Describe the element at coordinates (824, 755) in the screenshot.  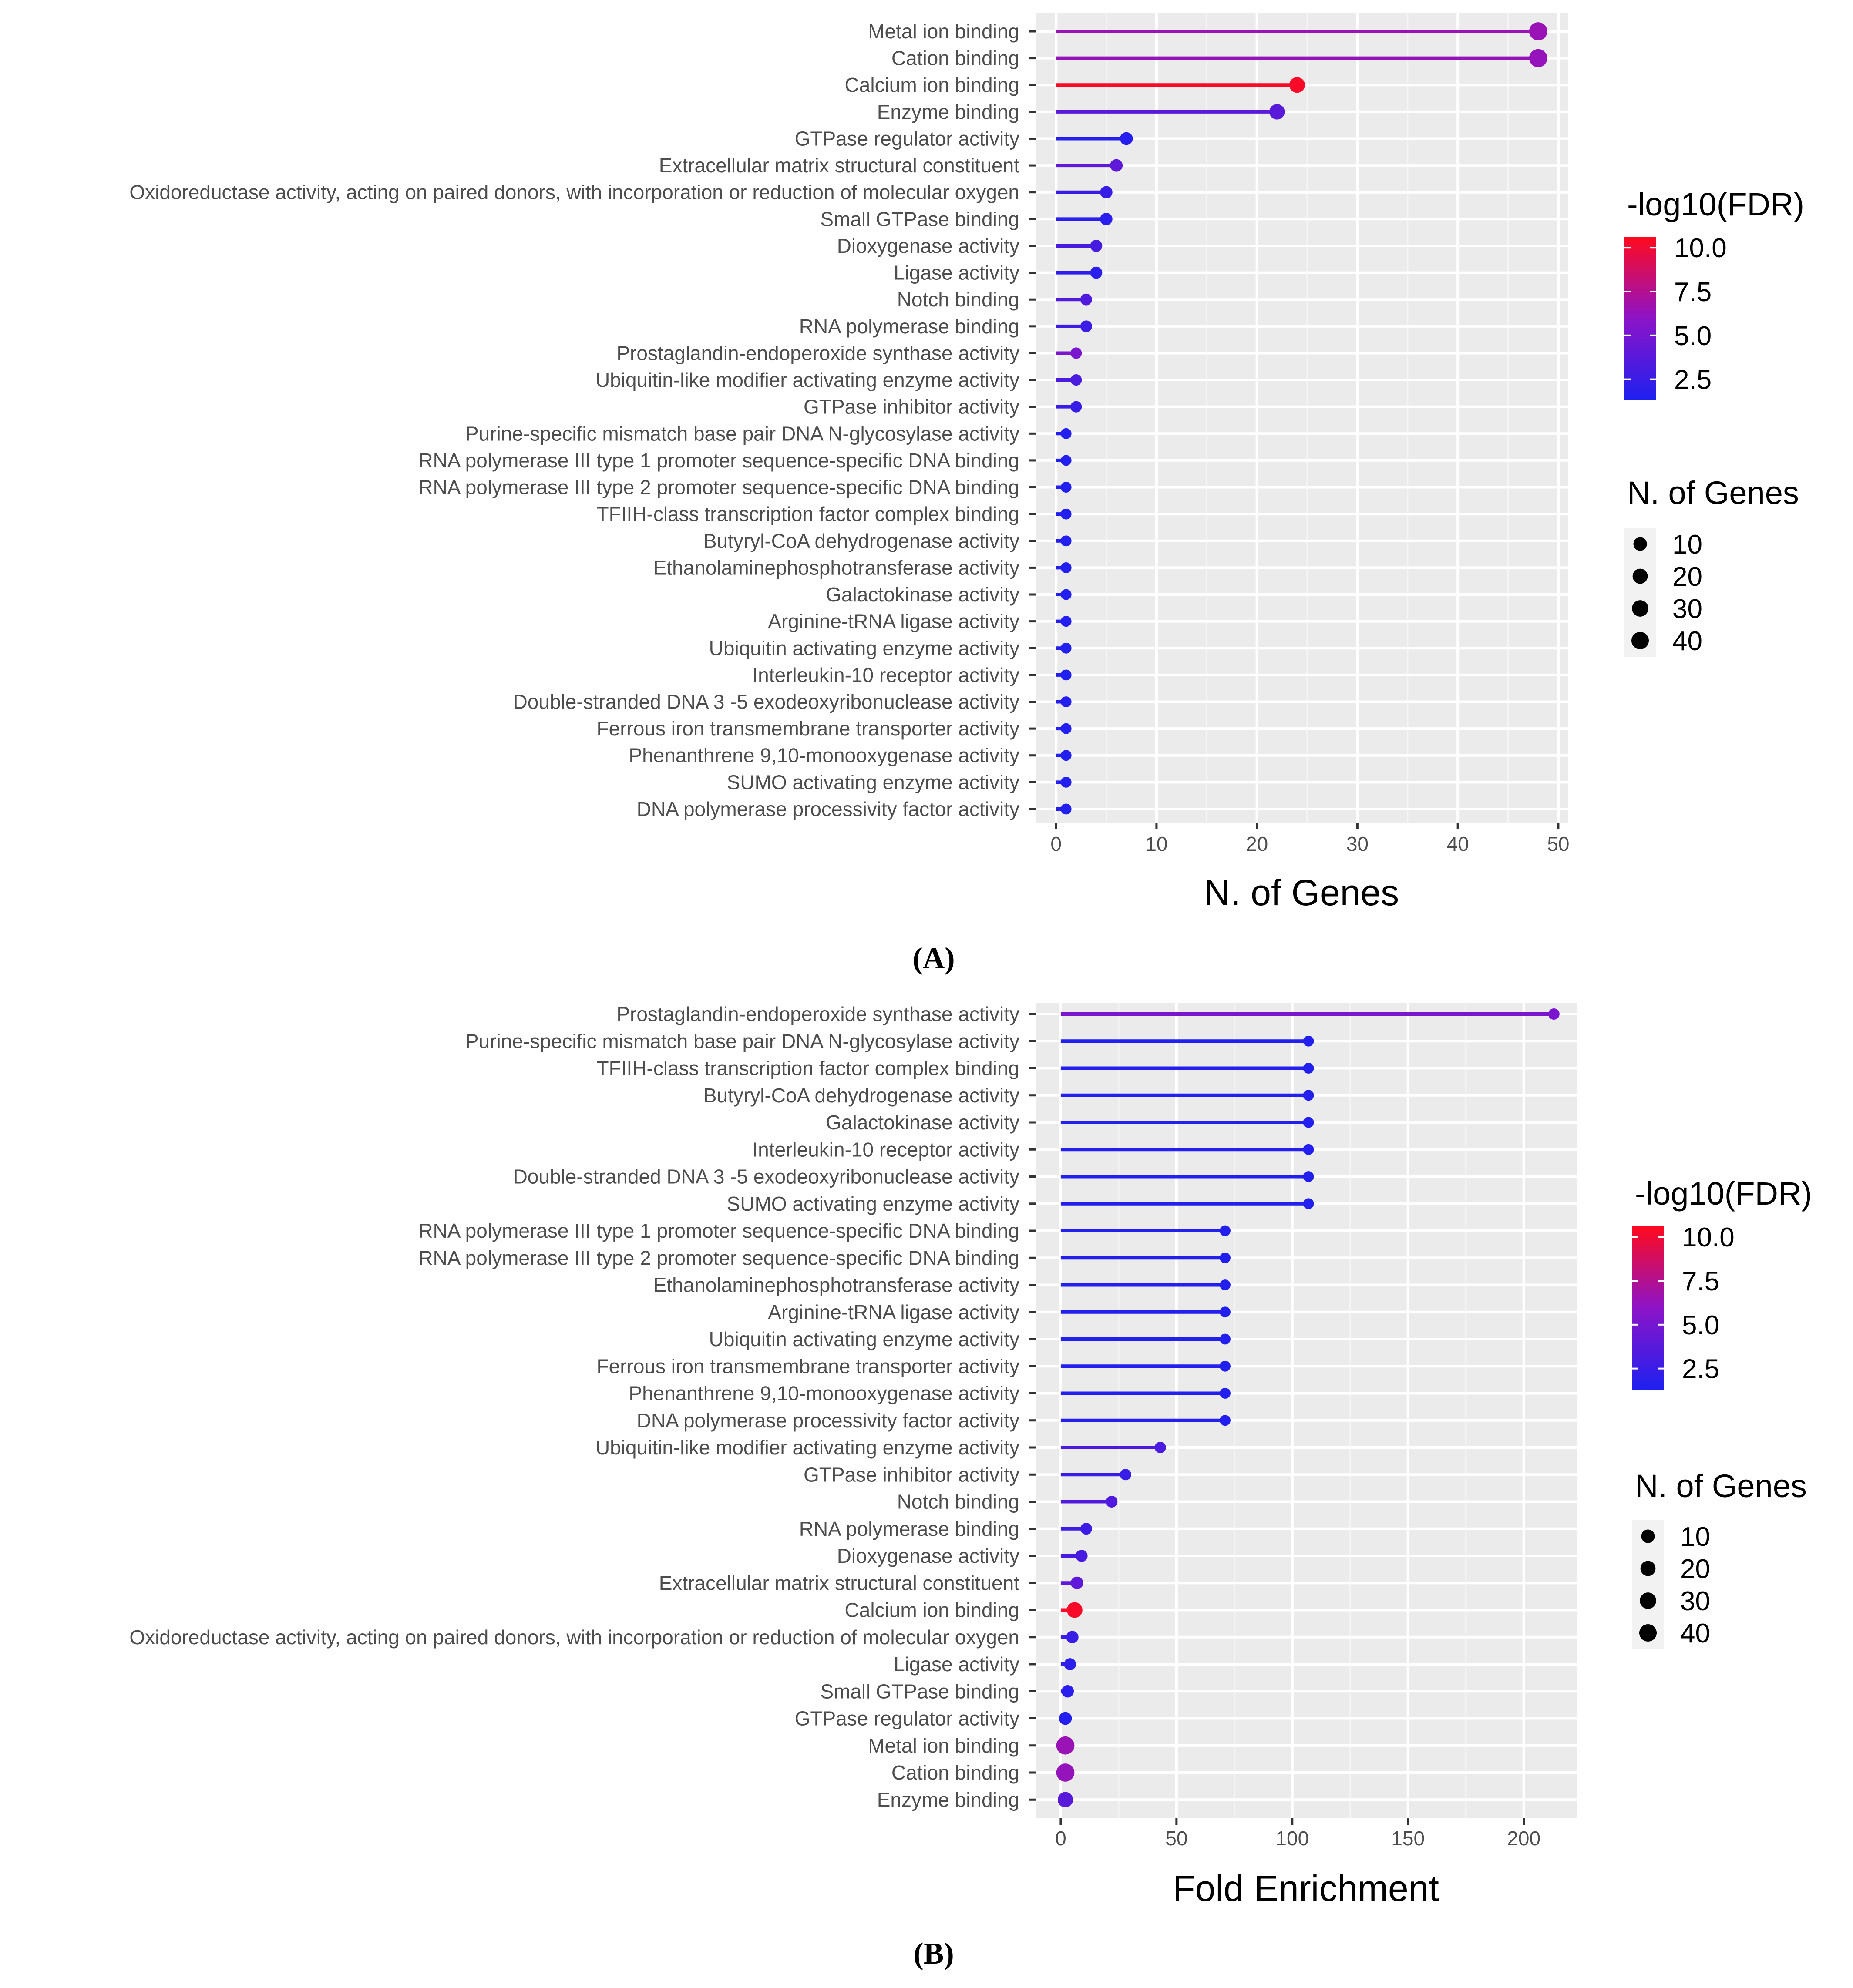
I see `y-tick-label: Phenanthrene 9,10-monooxygenase activity` at that location.